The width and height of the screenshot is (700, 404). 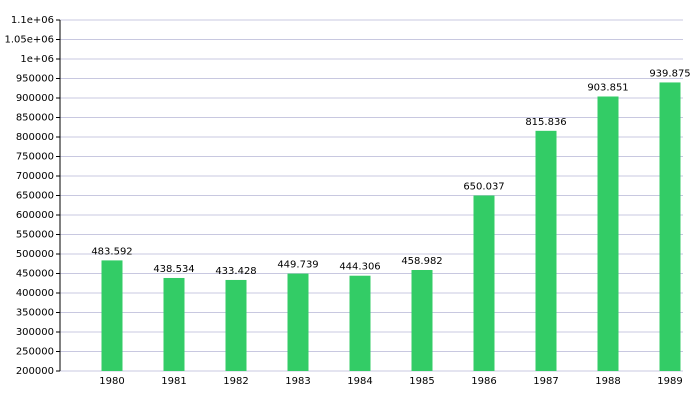 What do you see at coordinates (669, 381) in the screenshot?
I see `x-tick-label: 1989` at bounding box center [669, 381].